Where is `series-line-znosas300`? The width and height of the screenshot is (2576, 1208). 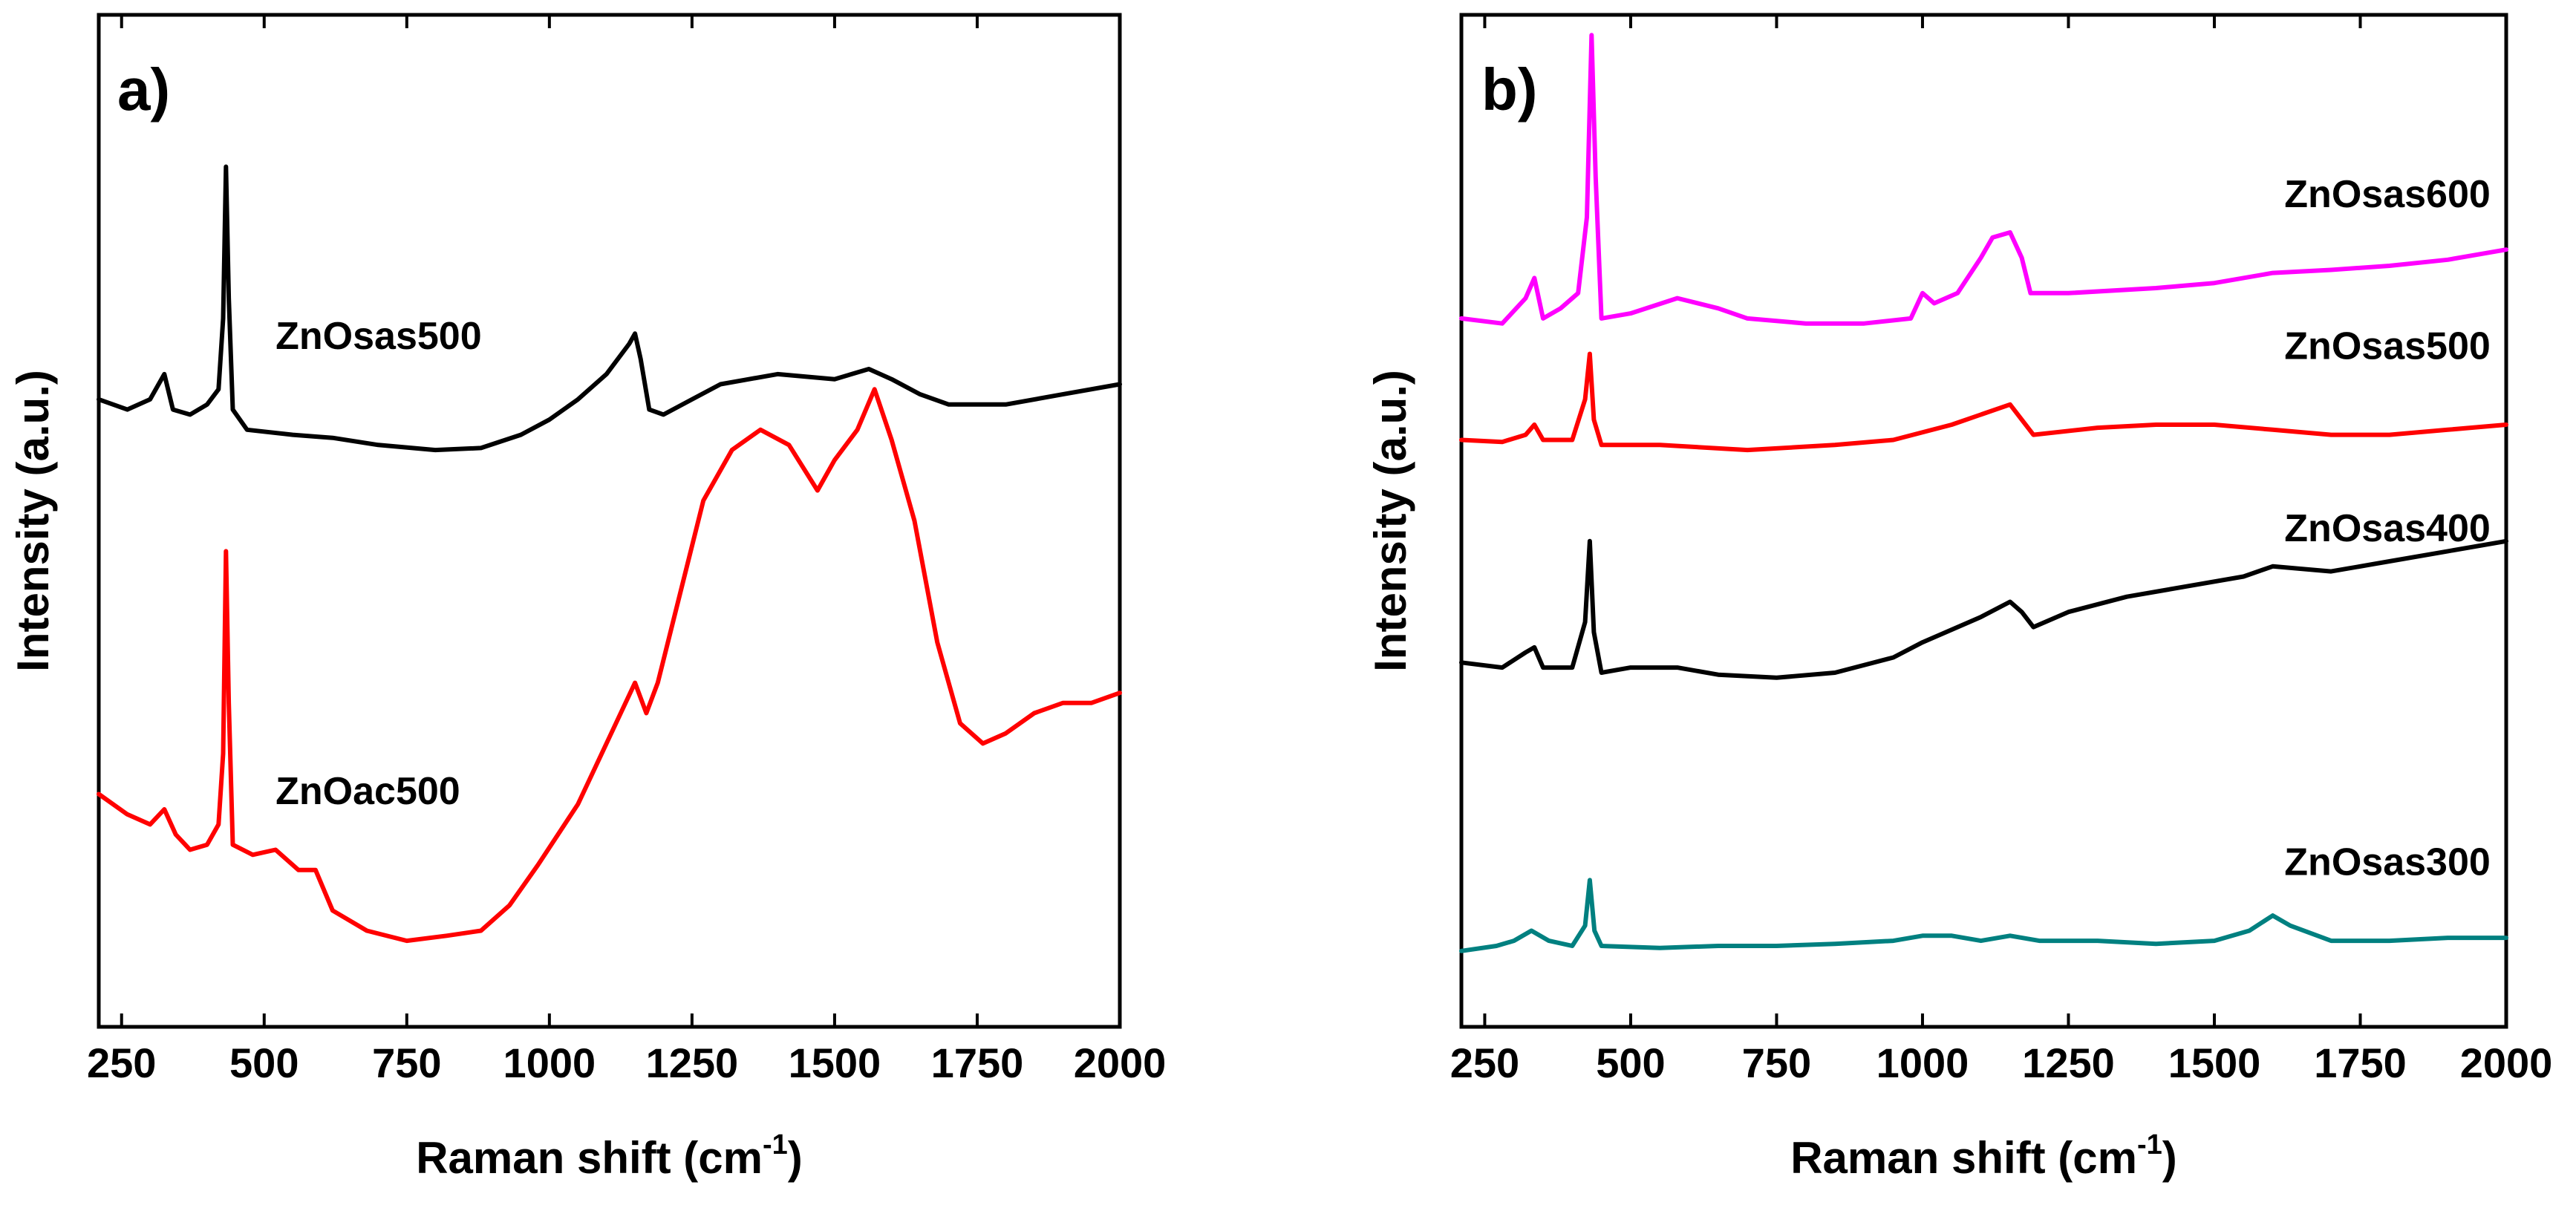 series-line-znosas300 is located at coordinates (1983, 915).